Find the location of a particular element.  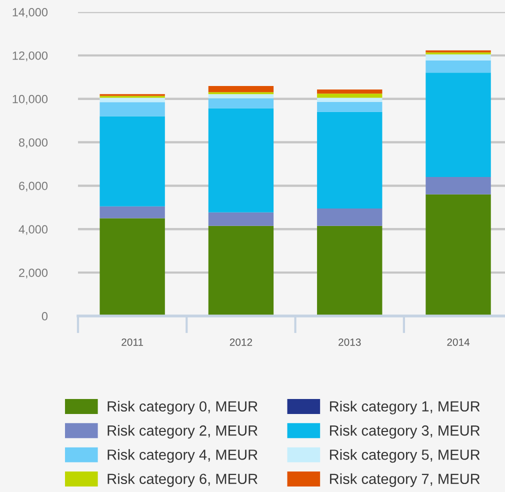

legend-label: Risk category 7, MEUR is located at coordinates (405, 480).